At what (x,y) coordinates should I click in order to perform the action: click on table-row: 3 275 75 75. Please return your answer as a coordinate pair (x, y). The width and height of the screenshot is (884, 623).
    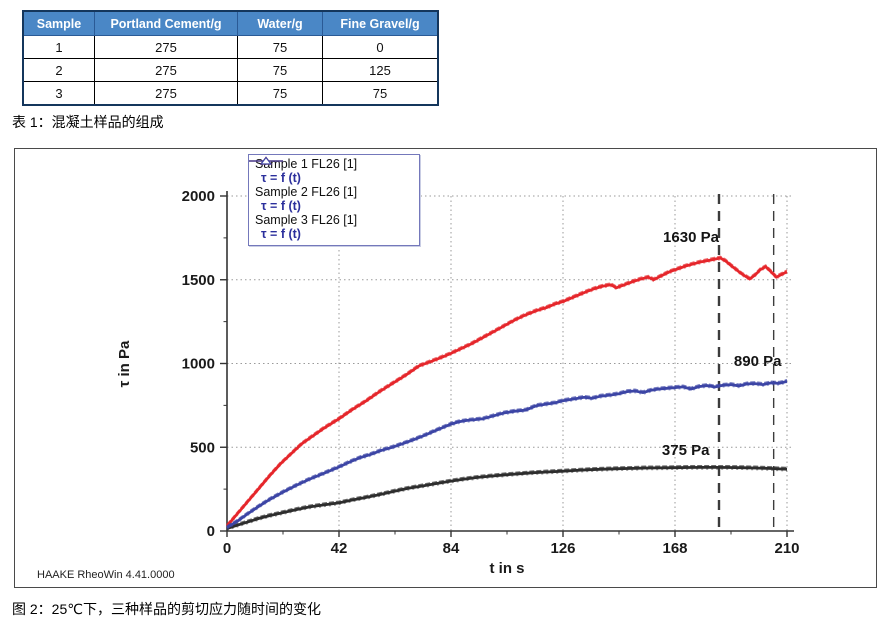
    Looking at the image, I should click on (230, 93).